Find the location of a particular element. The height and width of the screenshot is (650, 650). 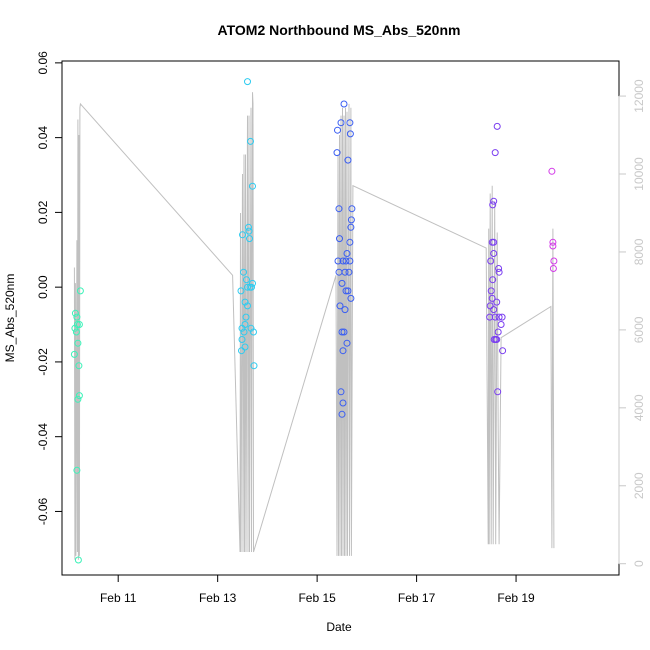

y2-tick-label: 10000 is located at coordinates (639, 174).